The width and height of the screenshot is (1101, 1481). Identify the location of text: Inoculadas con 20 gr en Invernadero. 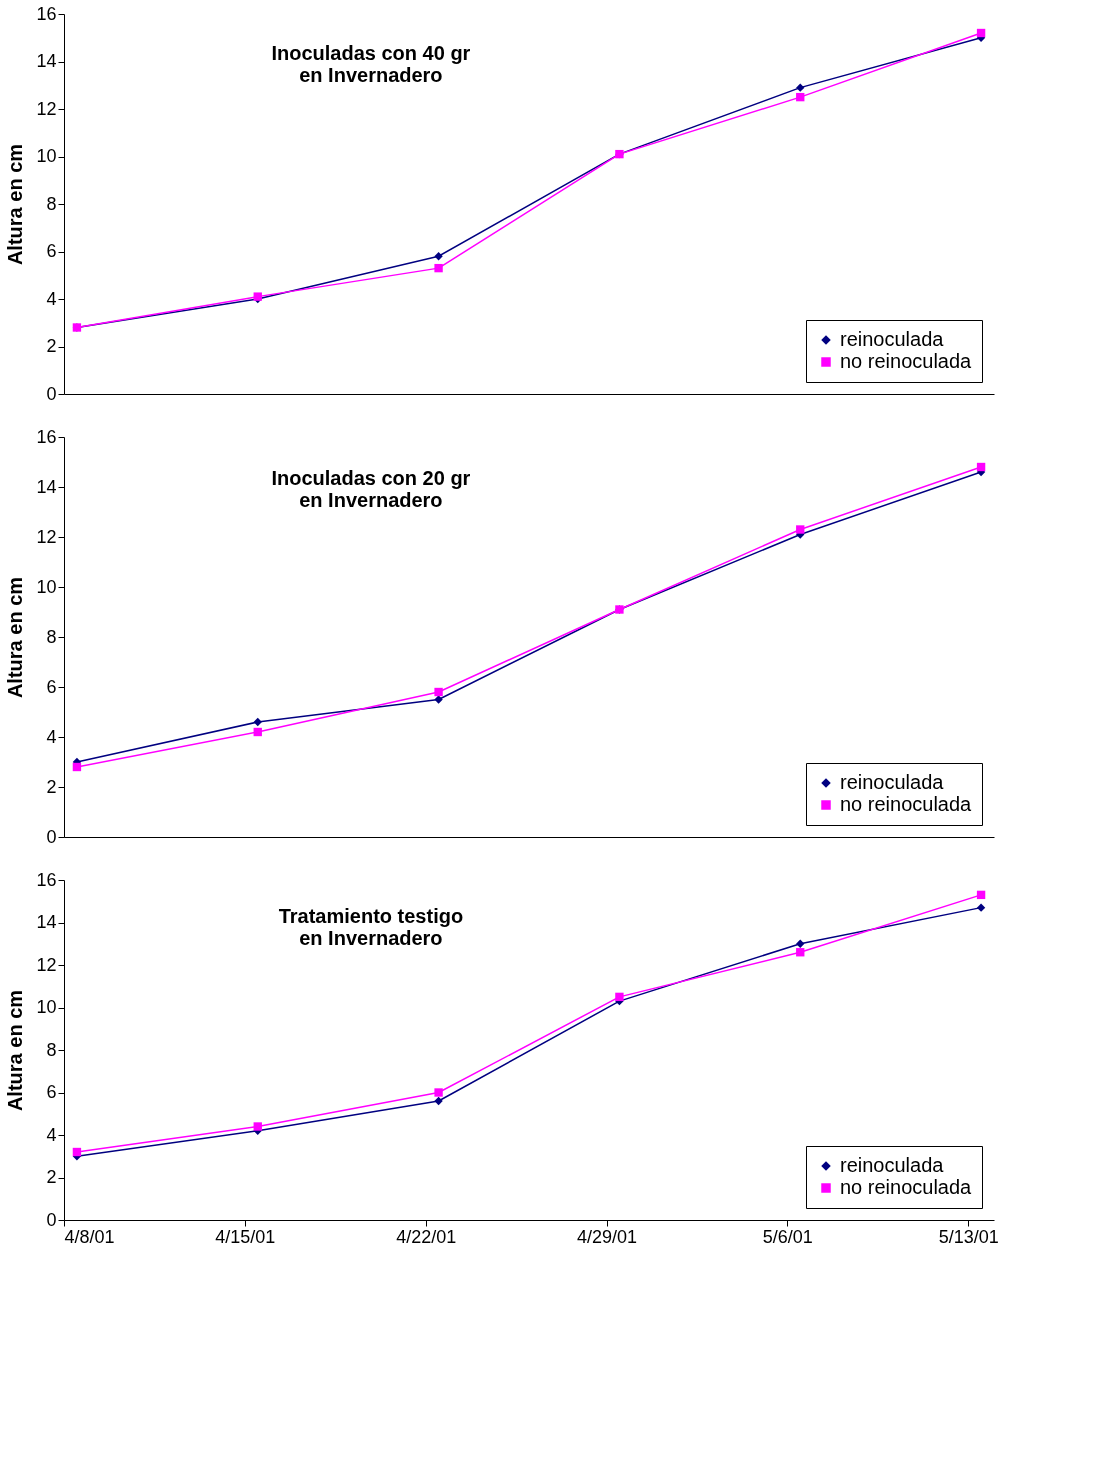
(371, 489).